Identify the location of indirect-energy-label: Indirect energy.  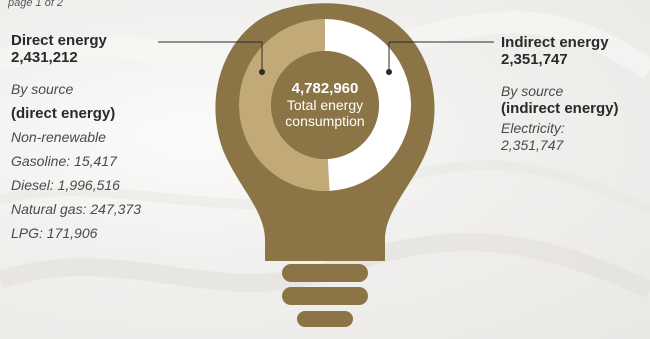
(555, 42).